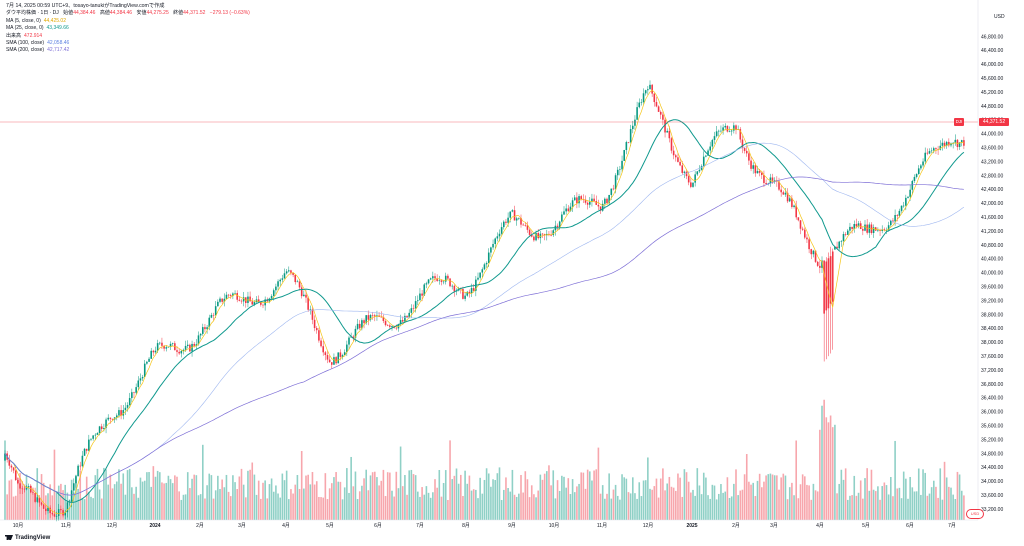  What do you see at coordinates (866, 526) in the screenshot?
I see `time-tick: 5月` at bounding box center [866, 526].